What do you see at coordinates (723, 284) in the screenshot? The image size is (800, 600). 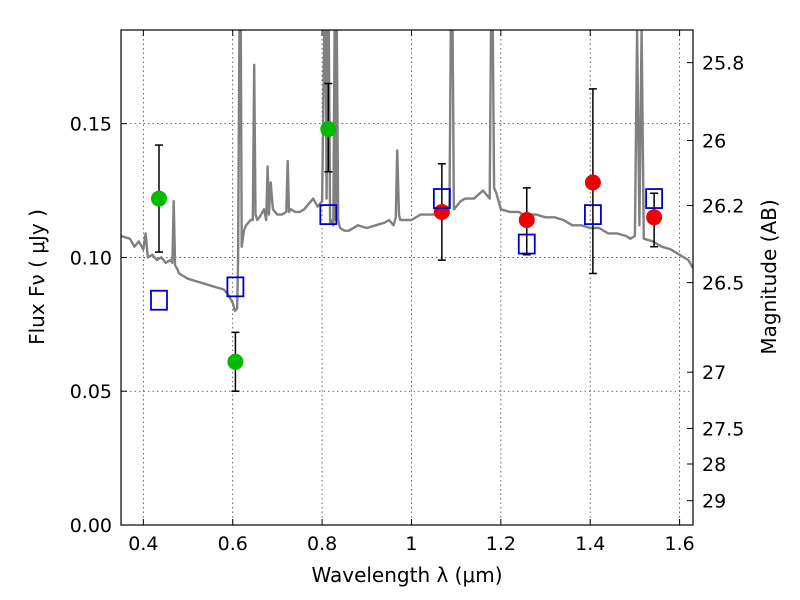 I see `y2-tick-label: 26.5` at bounding box center [723, 284].